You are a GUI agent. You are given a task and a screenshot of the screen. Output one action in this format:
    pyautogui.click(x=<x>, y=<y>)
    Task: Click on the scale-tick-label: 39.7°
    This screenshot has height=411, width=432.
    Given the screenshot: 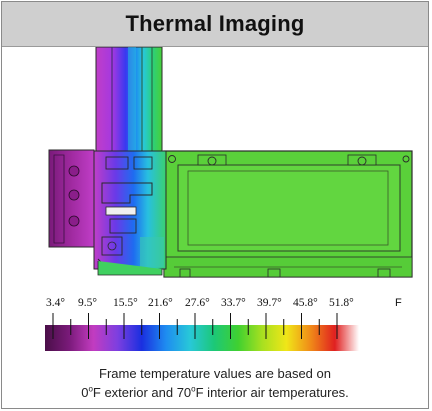 What is the action you would take?
    pyautogui.click(x=269, y=303)
    